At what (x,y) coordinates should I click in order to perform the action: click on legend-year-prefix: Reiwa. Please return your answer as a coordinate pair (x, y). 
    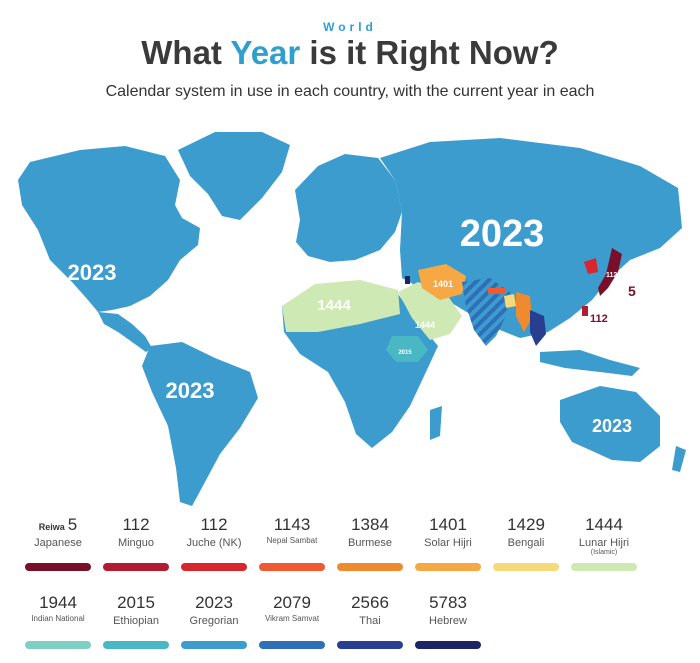
    Looking at the image, I should click on (51, 527).